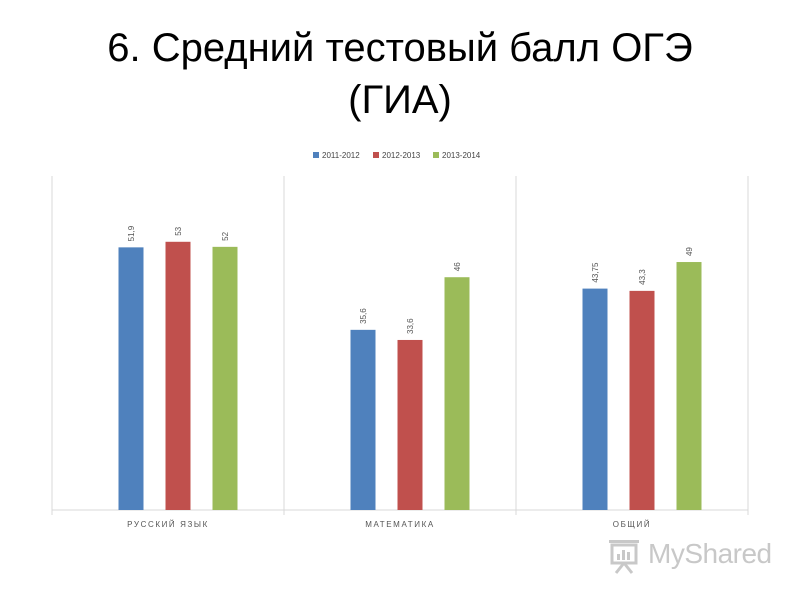 The image size is (800, 600). I want to click on watermark-text: MyShared, so click(710, 553).